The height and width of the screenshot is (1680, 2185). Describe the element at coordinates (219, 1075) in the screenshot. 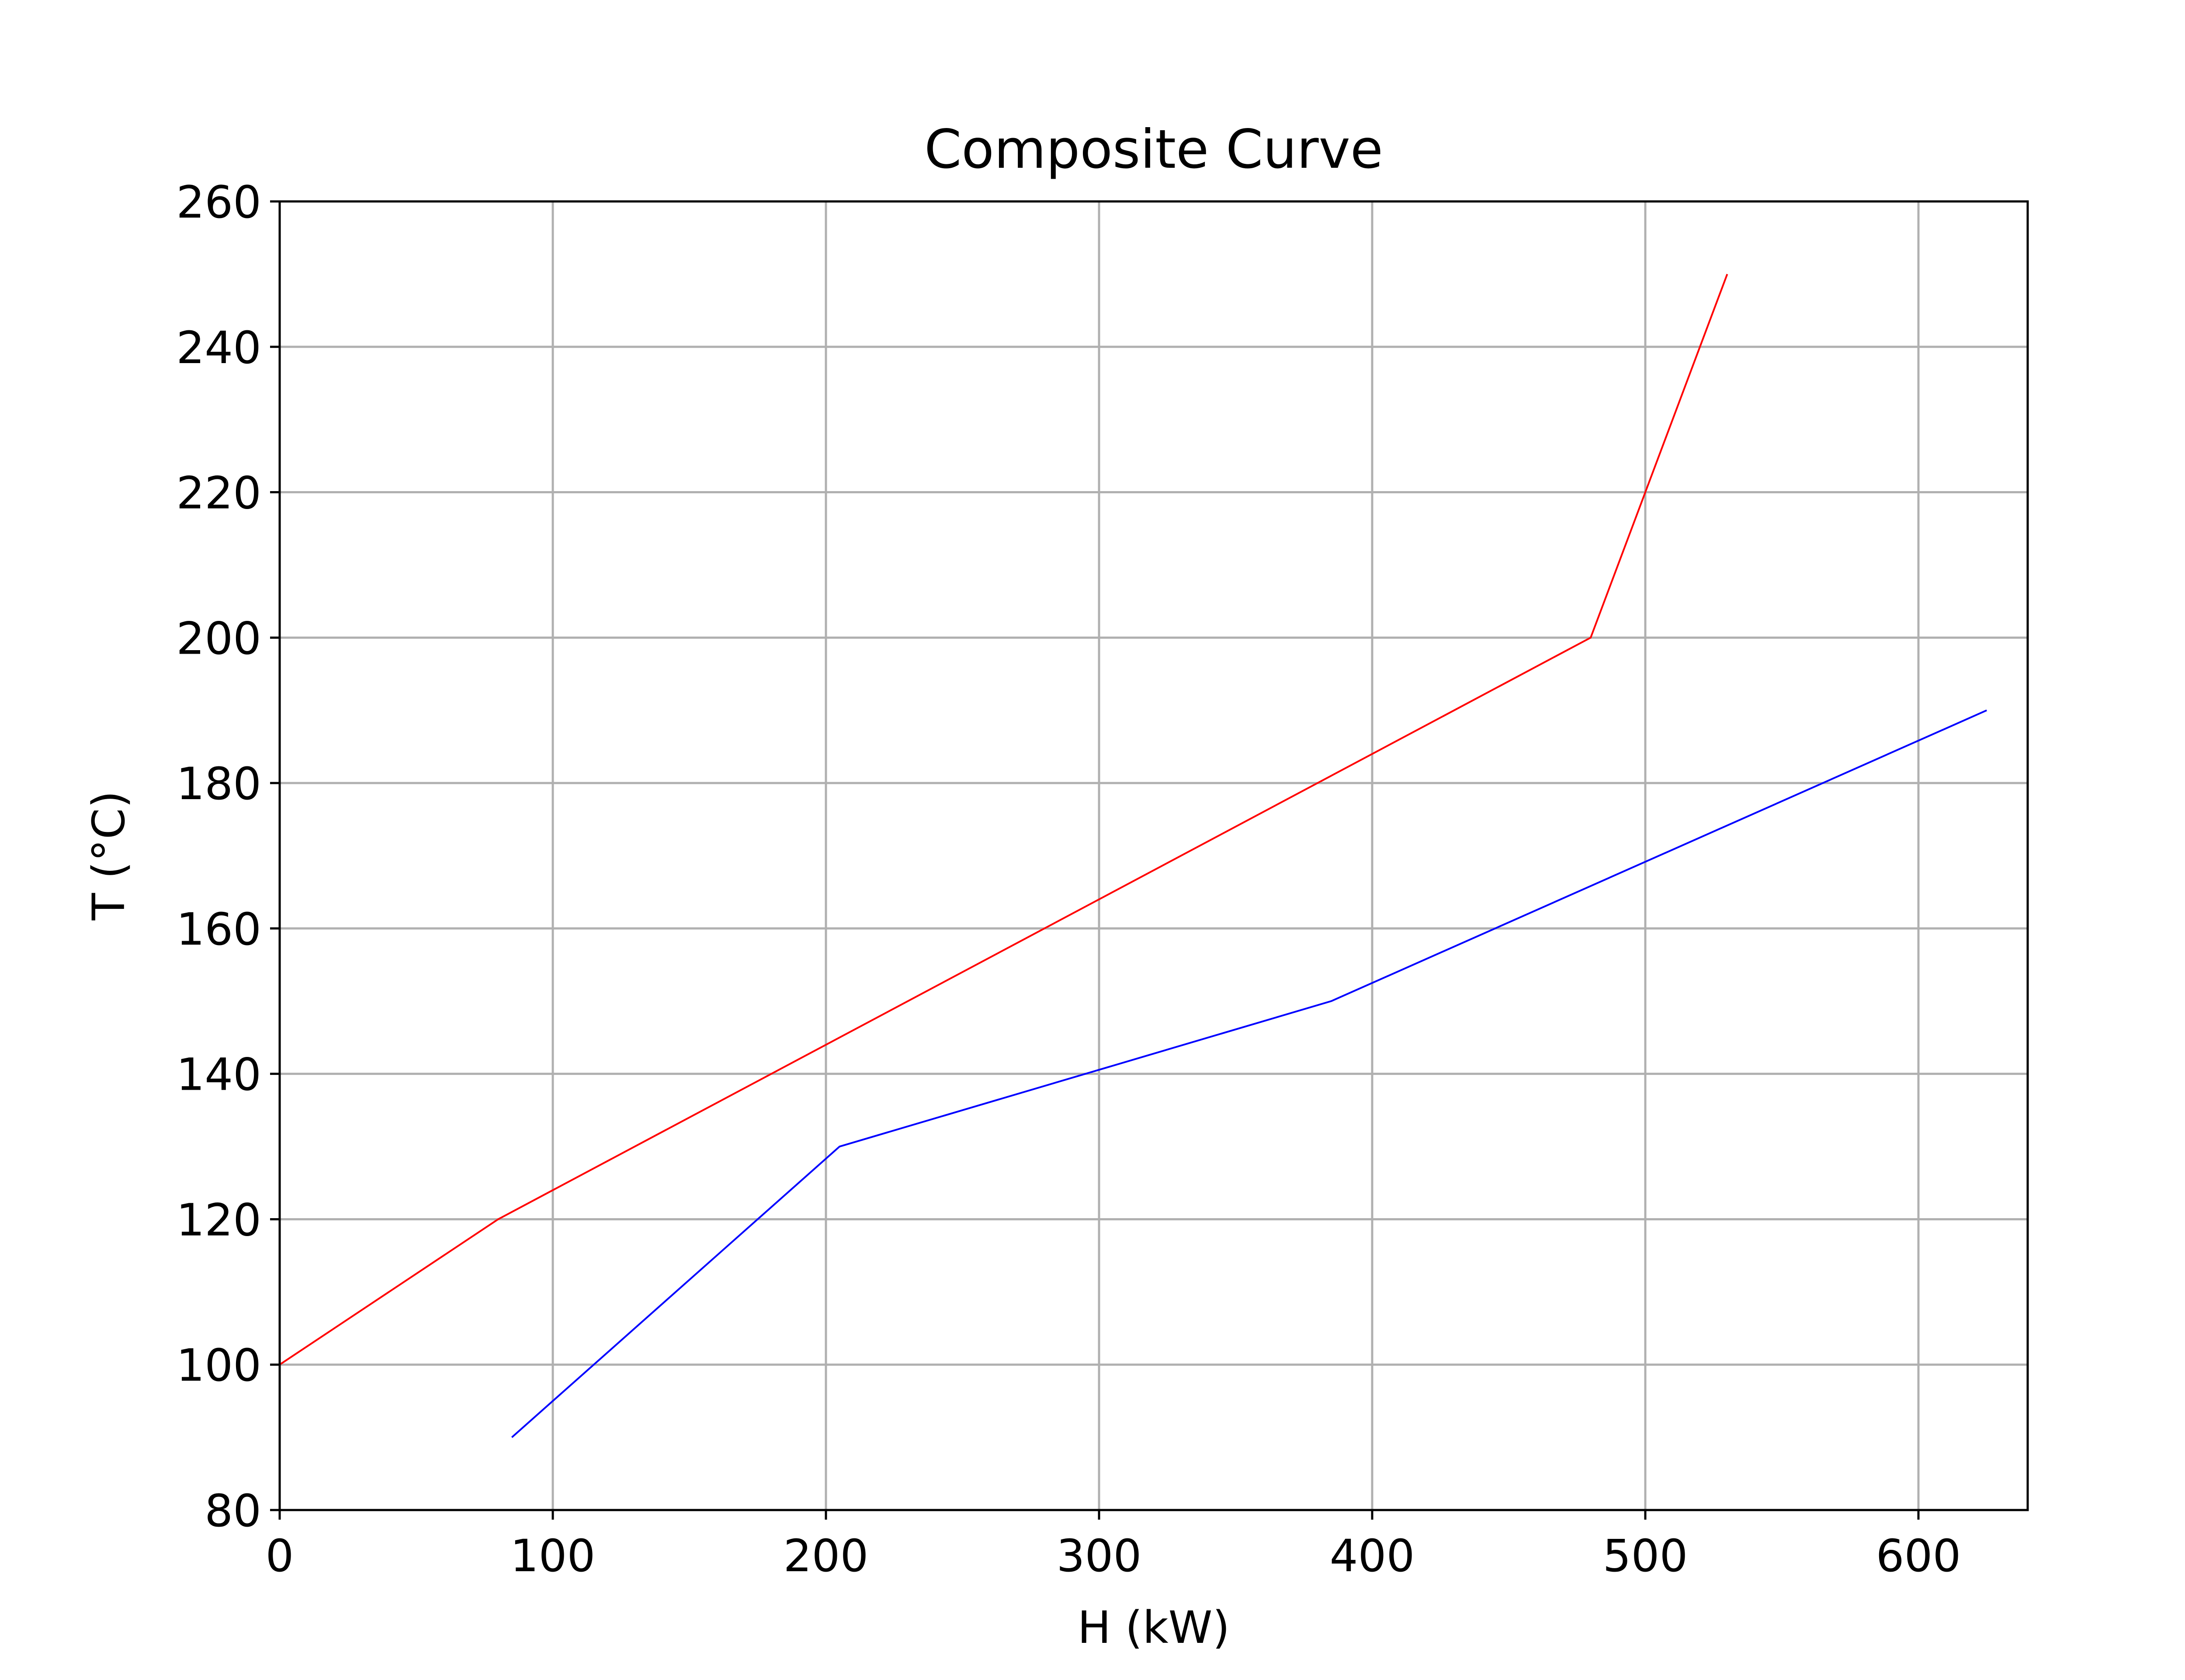

I see `y-tick-label: 140` at that location.